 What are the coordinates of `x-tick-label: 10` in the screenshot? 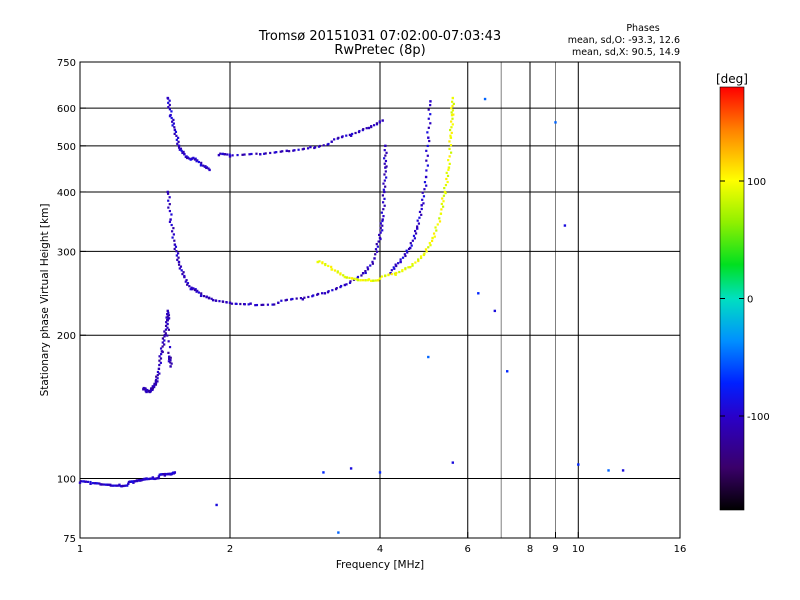 It's located at (578, 549).